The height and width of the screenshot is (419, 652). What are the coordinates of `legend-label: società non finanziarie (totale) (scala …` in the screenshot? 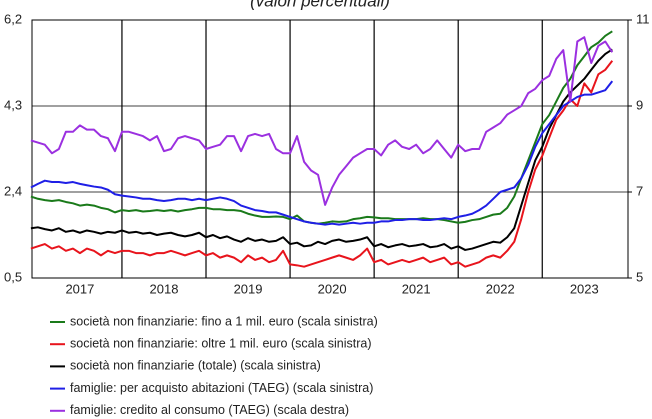 It's located at (195, 366).